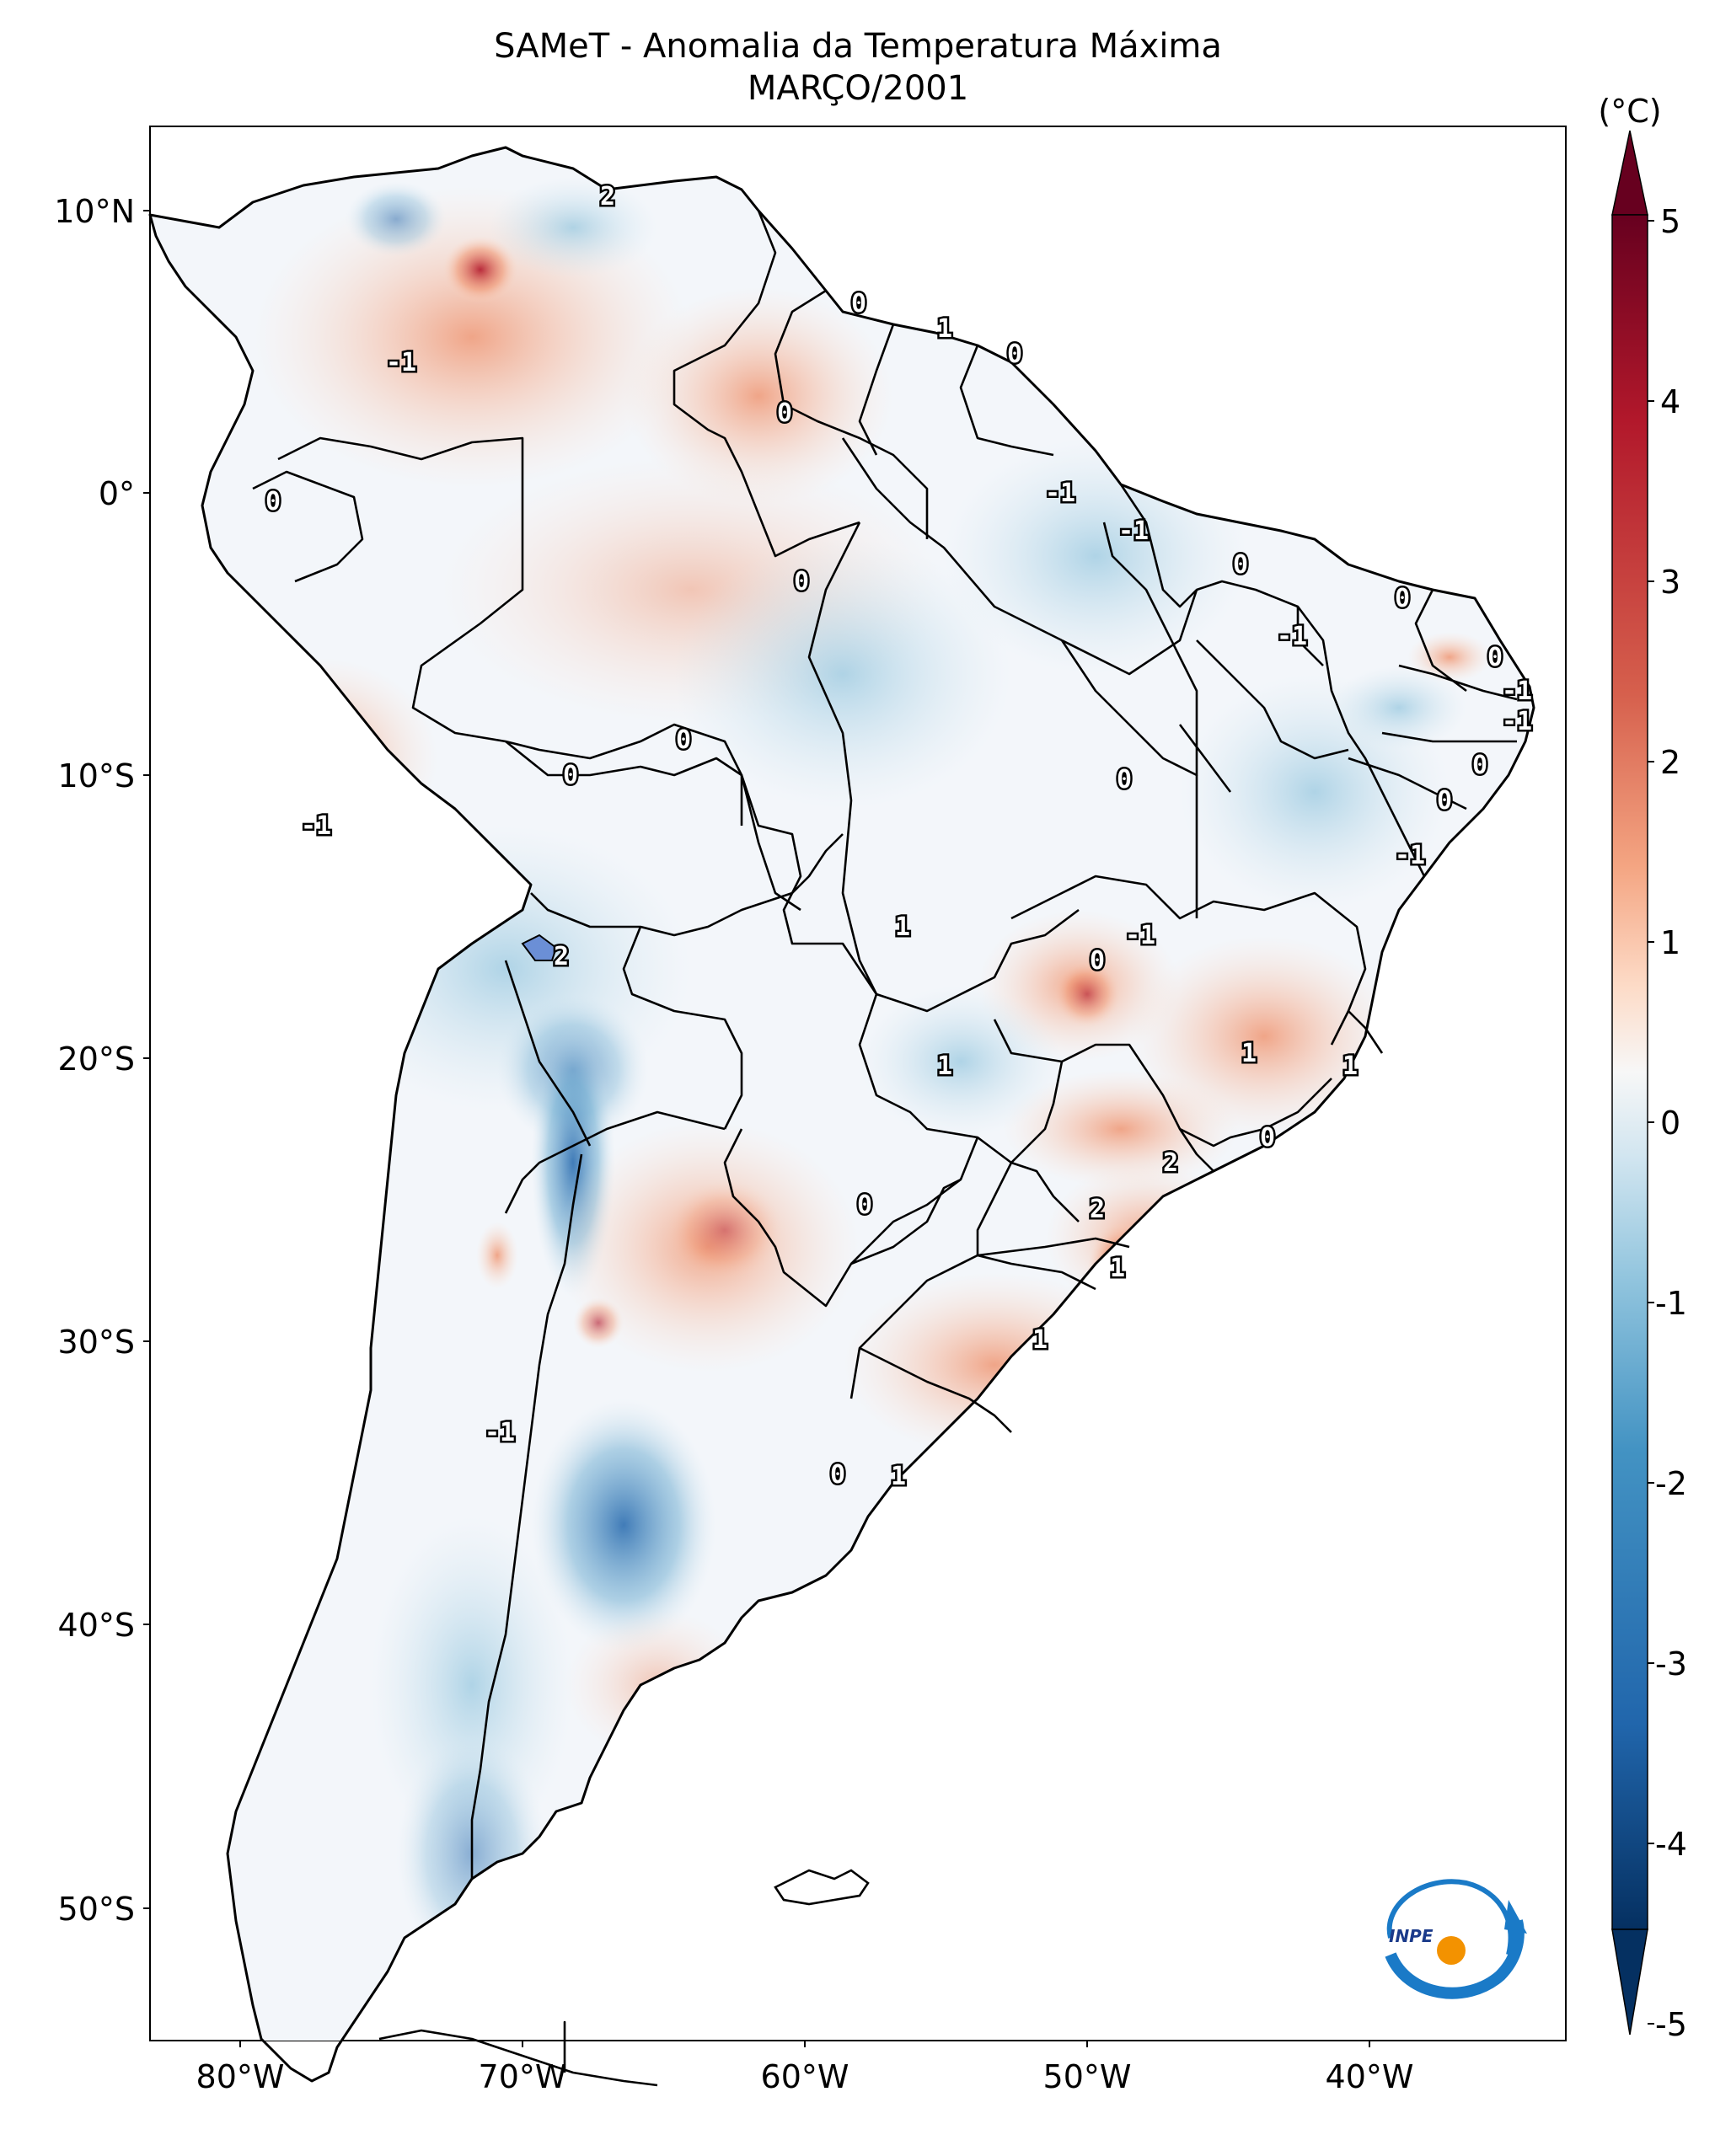 Image resolution: width=1731 pixels, height=2156 pixels. Describe the element at coordinates (117, 493) in the screenshot. I see `y-tick-label: 0°` at that location.